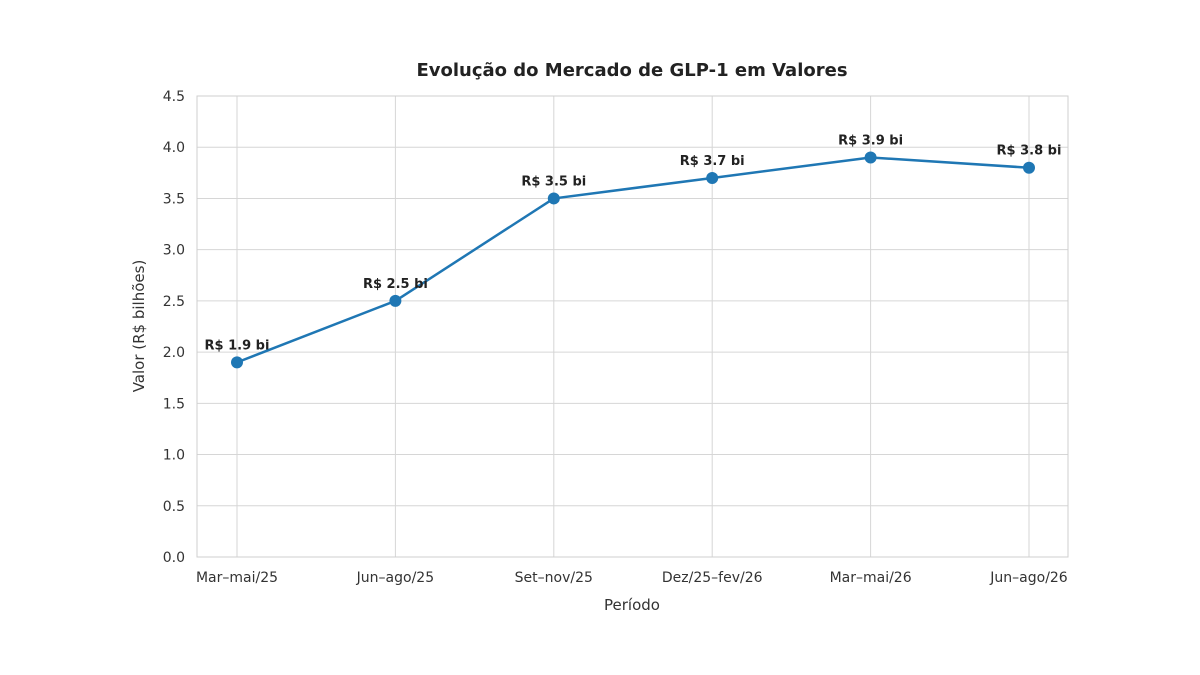  I want to click on x-tick-label: Jun–ago/26, so click(1028, 578).